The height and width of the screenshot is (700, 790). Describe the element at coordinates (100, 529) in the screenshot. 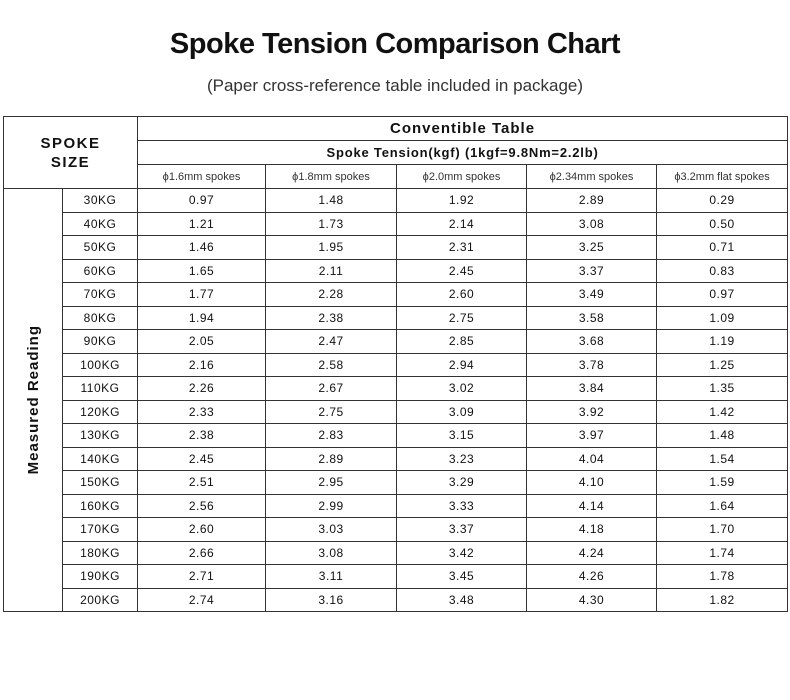

I see `row-label: 170KG` at that location.